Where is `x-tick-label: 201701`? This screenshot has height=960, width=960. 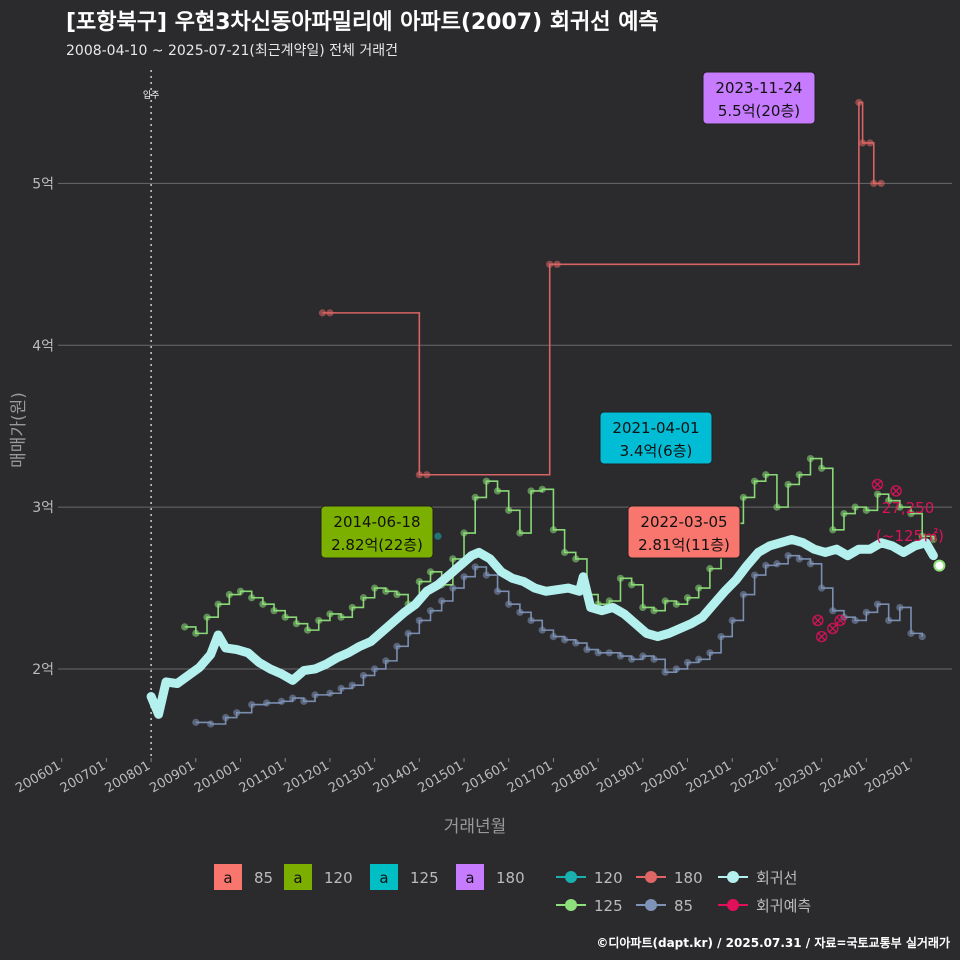 x-tick-label: 201701 is located at coordinates (530, 777).